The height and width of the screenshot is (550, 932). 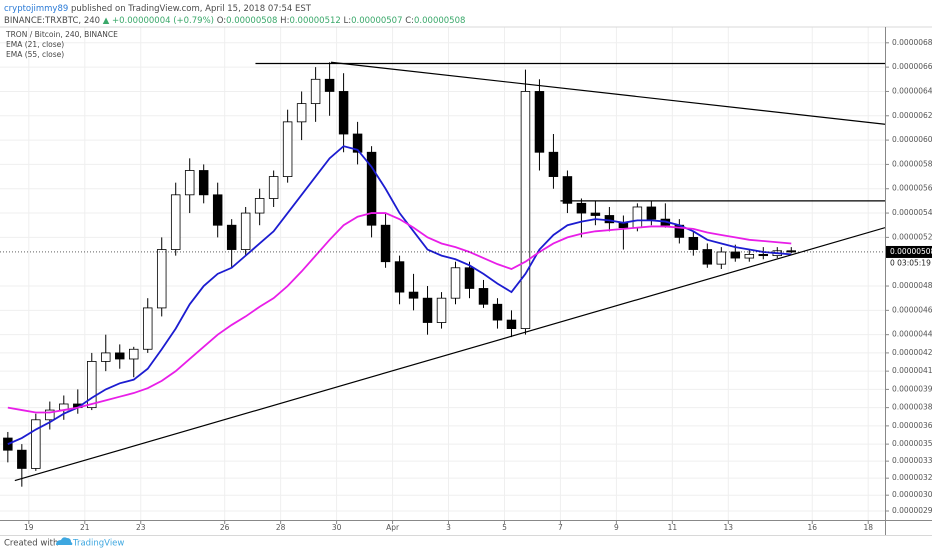 What do you see at coordinates (61, 34) in the screenshot?
I see `chart-title: TRON / Bitcoin, 240, BINANCE` at bounding box center [61, 34].